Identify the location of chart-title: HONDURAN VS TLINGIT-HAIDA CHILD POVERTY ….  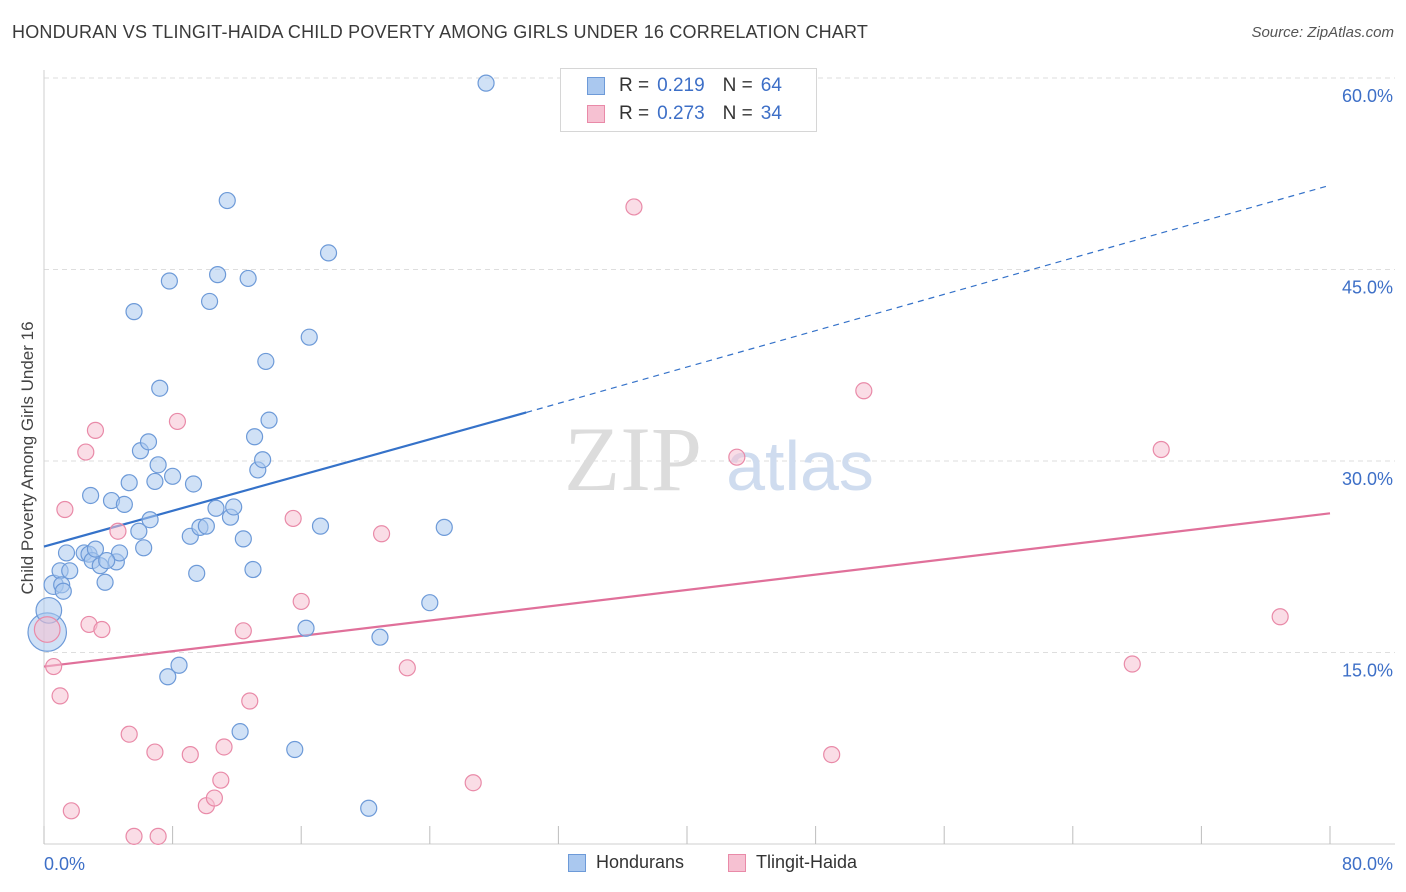
(440, 32).